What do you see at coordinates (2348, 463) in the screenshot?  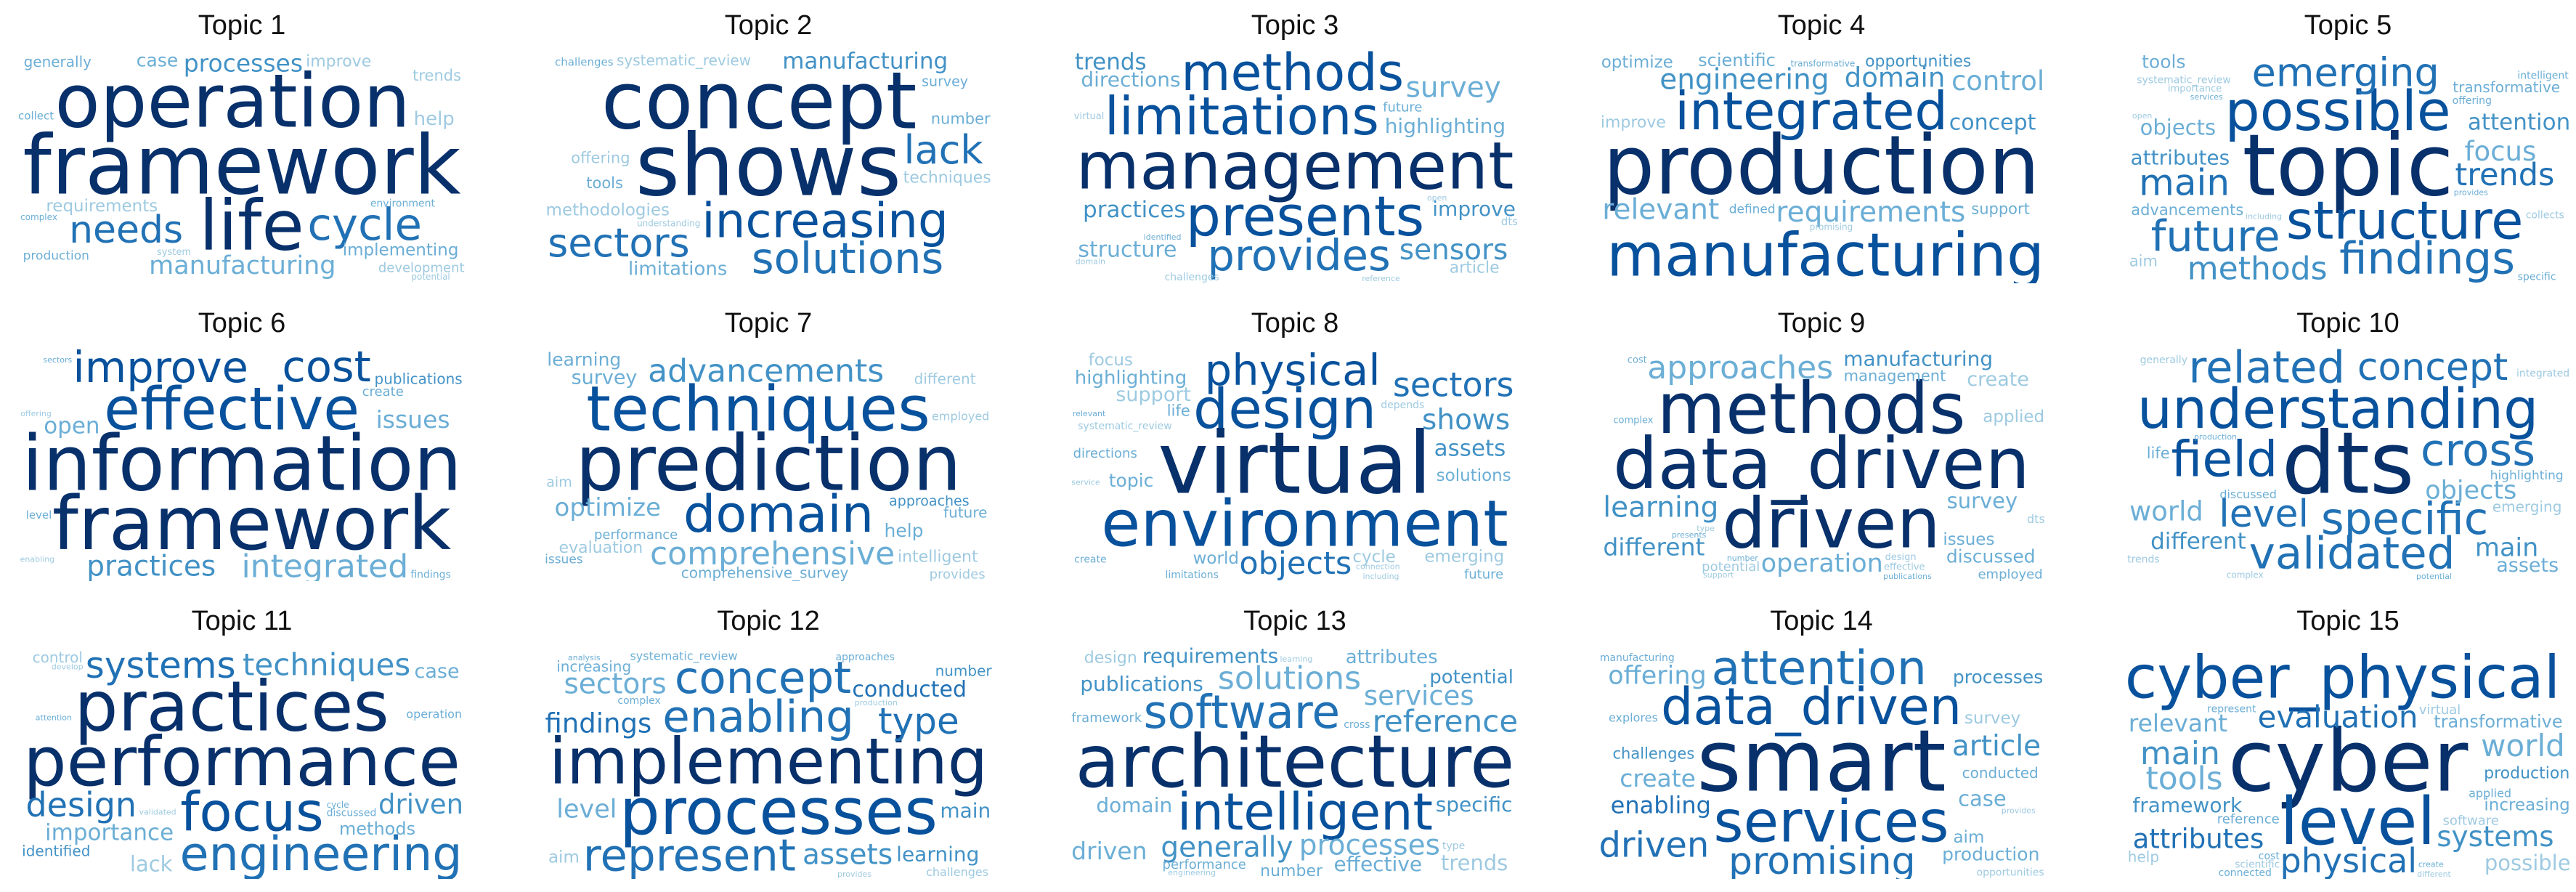 I see `cloud-word: dts` at bounding box center [2348, 463].